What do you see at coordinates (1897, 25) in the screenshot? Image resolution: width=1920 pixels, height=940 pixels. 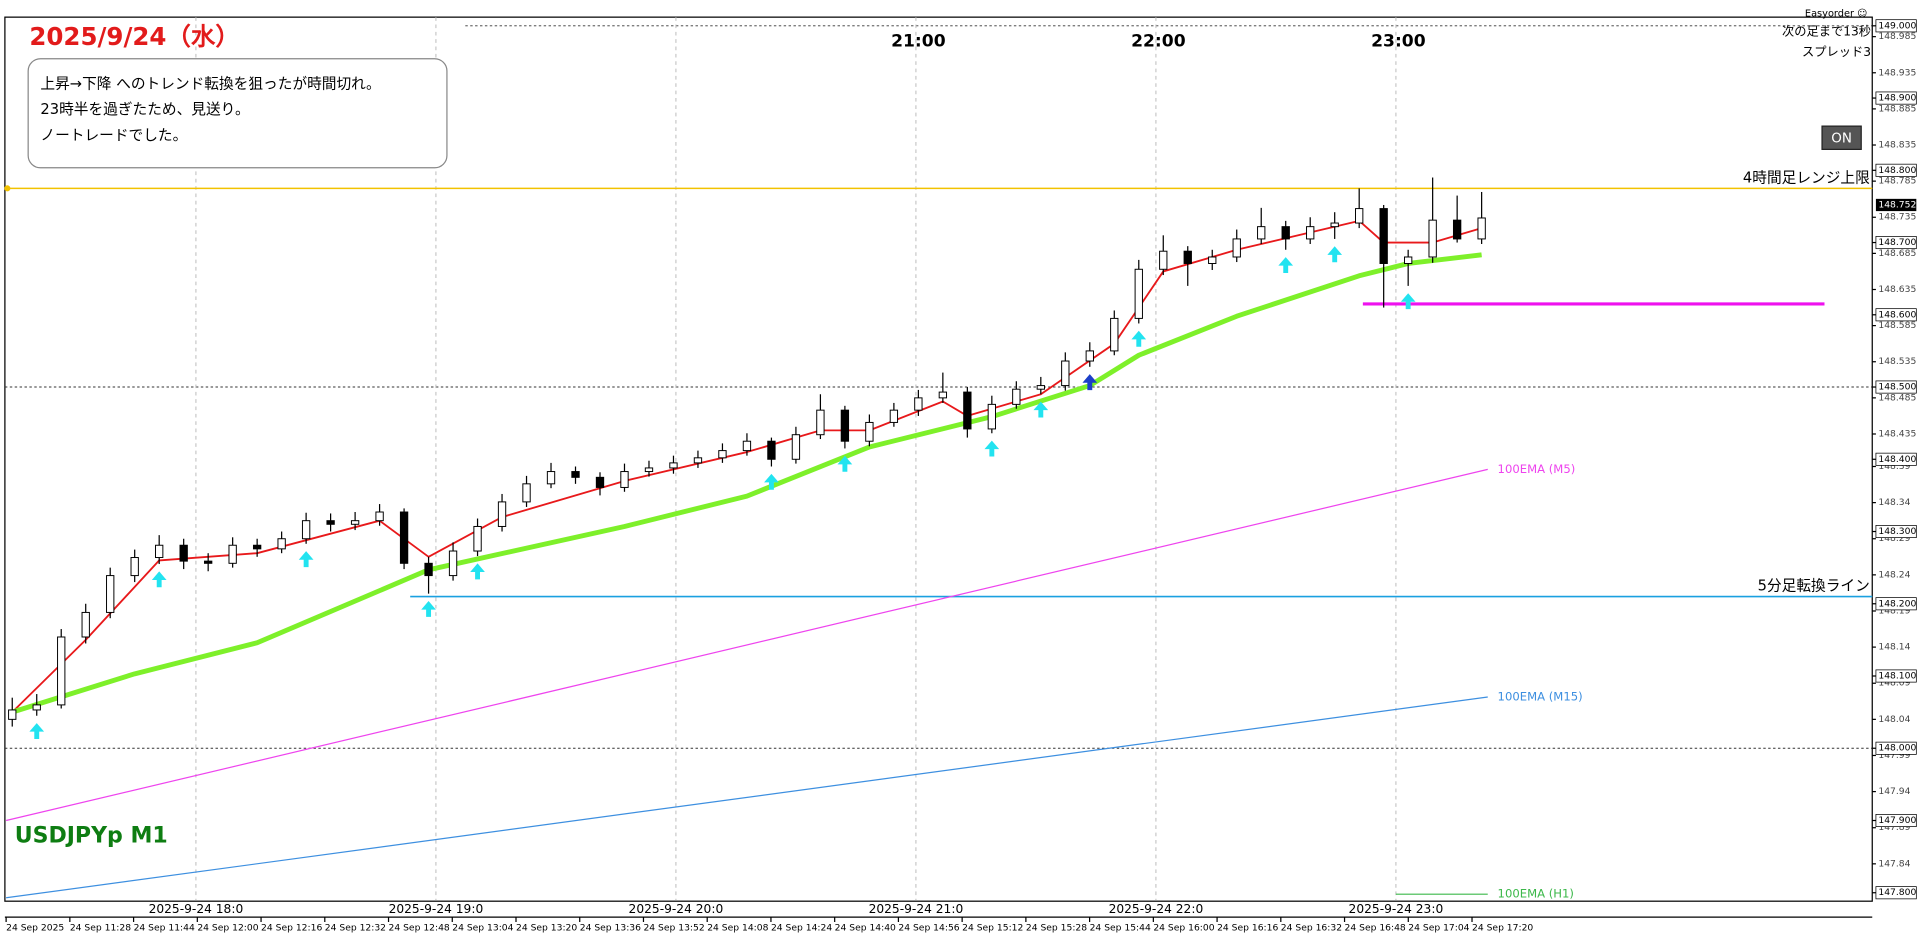 I see `y-tick-label: 149.000` at bounding box center [1897, 25].